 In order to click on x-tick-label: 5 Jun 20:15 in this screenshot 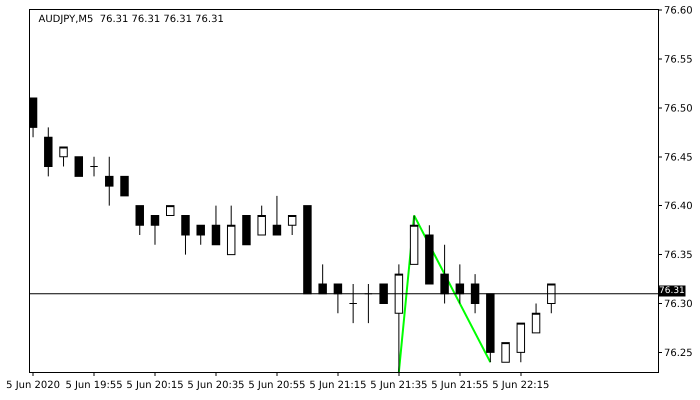, I will do `click(155, 385)`.